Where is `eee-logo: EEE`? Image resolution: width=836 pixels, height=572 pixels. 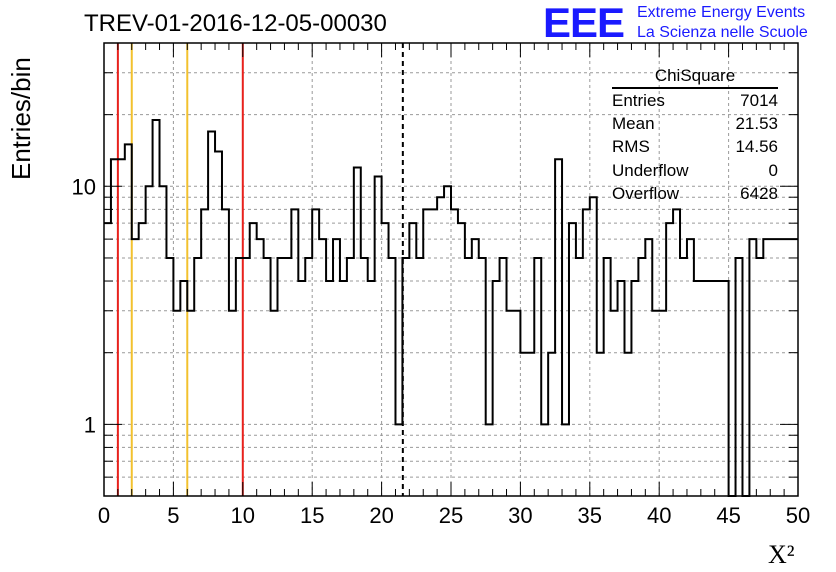 eee-logo: EEE is located at coordinates (584, 23).